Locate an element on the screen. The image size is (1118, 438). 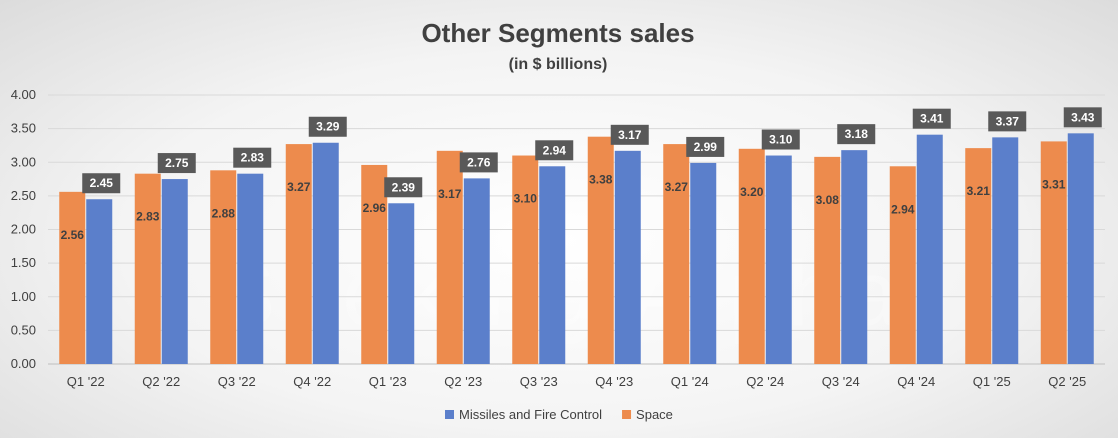
y-tick-label: 3.00 is located at coordinates (23, 161).